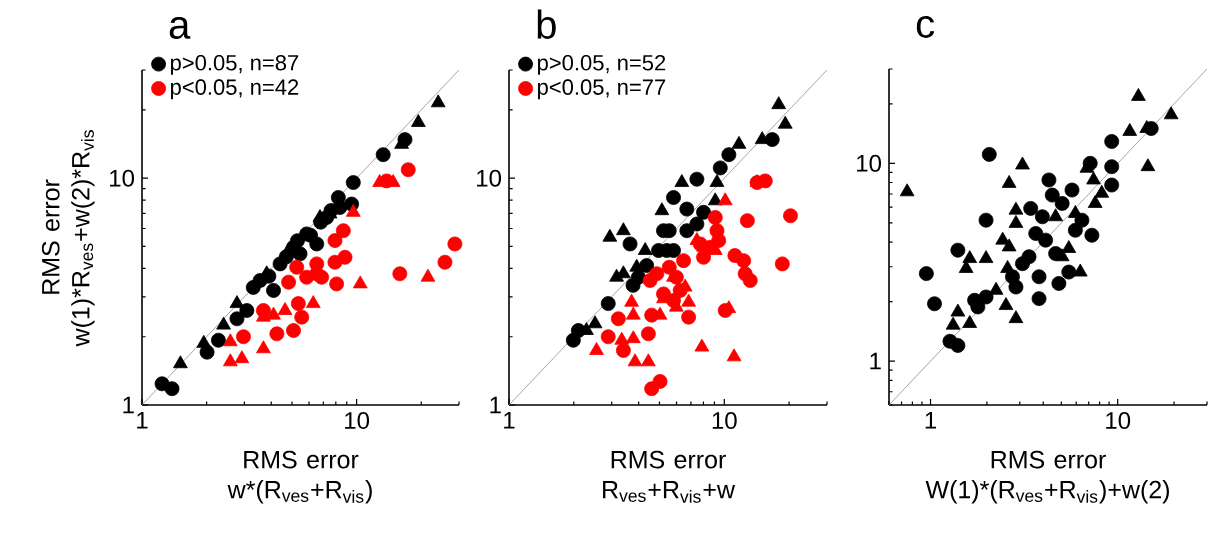  What do you see at coordinates (1047, 477) in the screenshot?
I see `x-axis-title: RMS error W(1)*(R$_{ves}$+R$_{vis}$)+w(2)` at bounding box center [1047, 477].